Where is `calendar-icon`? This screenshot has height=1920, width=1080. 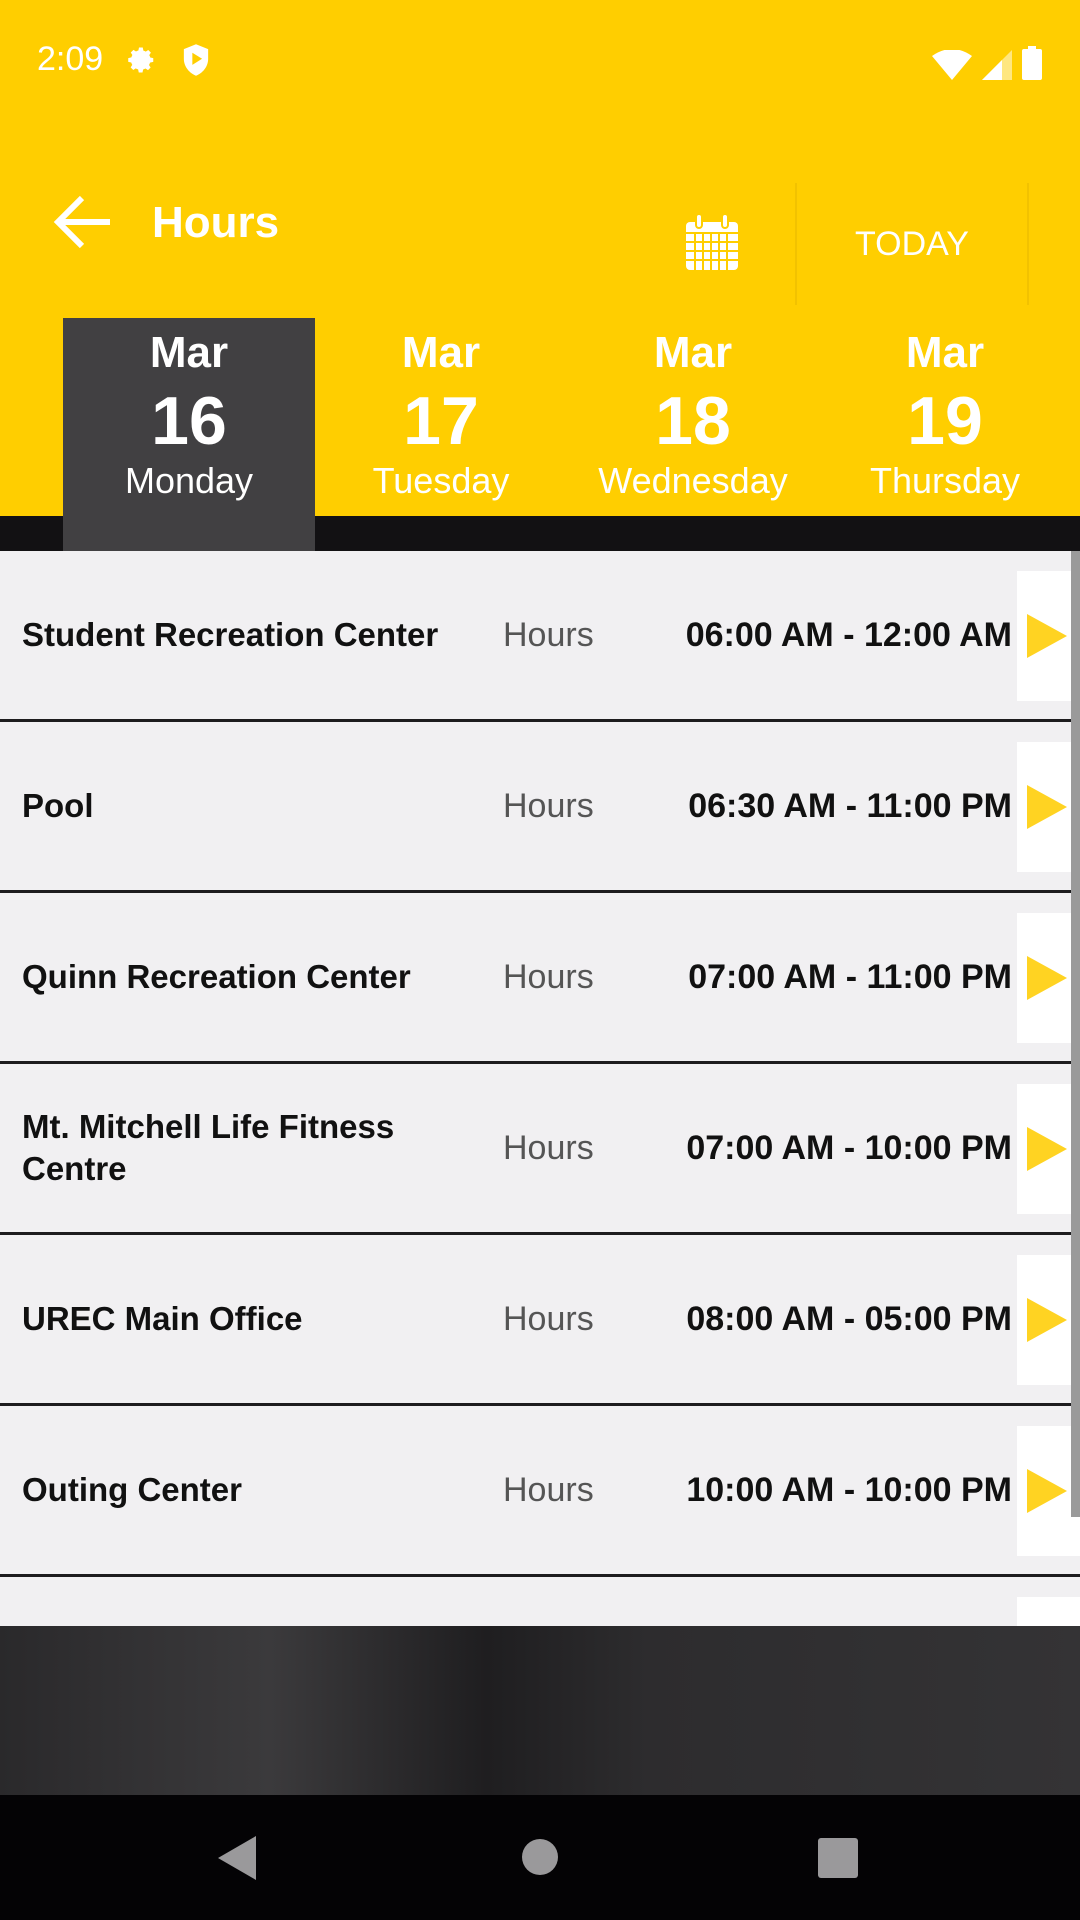 calendar-icon is located at coordinates (712, 243).